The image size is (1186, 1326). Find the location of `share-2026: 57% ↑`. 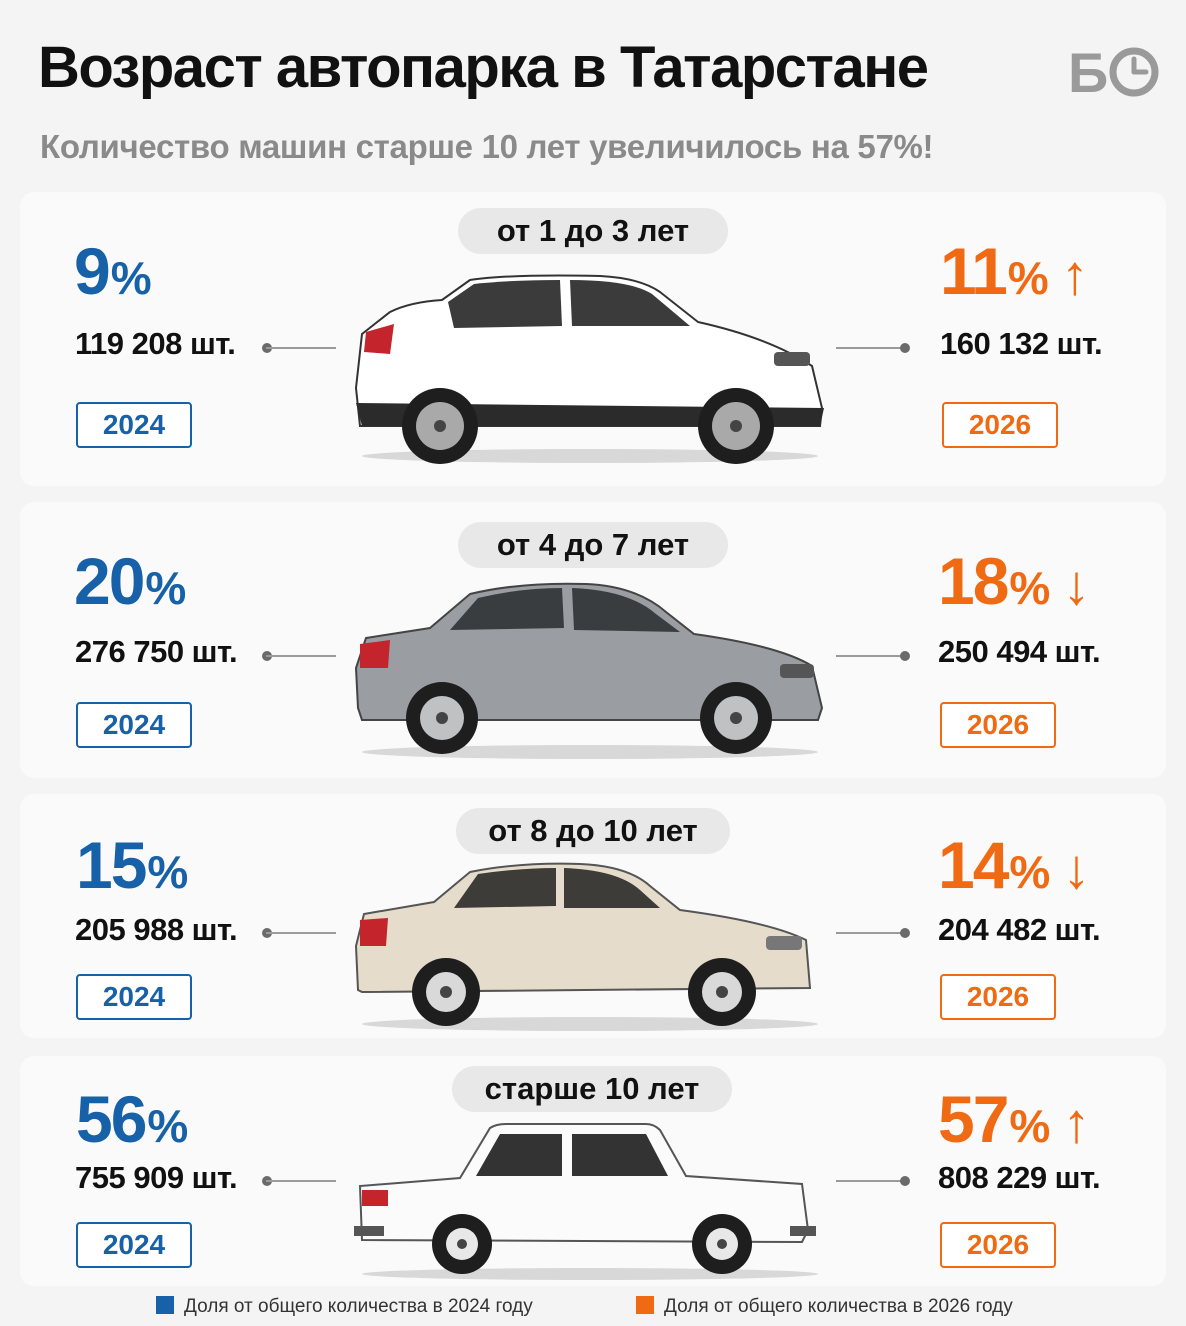

share-2026: 57% ↑ is located at coordinates (1014, 1119).